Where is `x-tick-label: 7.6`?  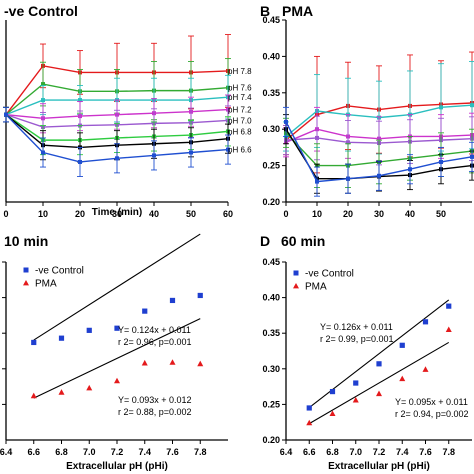 x-tick-label: 7.6 is located at coordinates (425, 452).